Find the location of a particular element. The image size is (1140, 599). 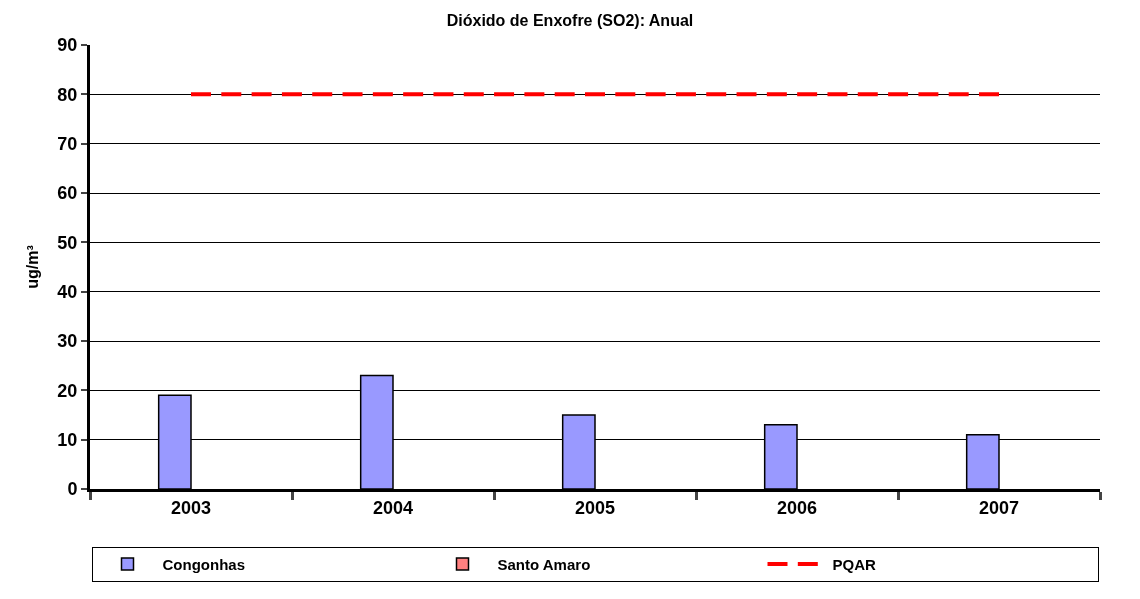

y-tick-label: 40 is located at coordinates (67, 291).